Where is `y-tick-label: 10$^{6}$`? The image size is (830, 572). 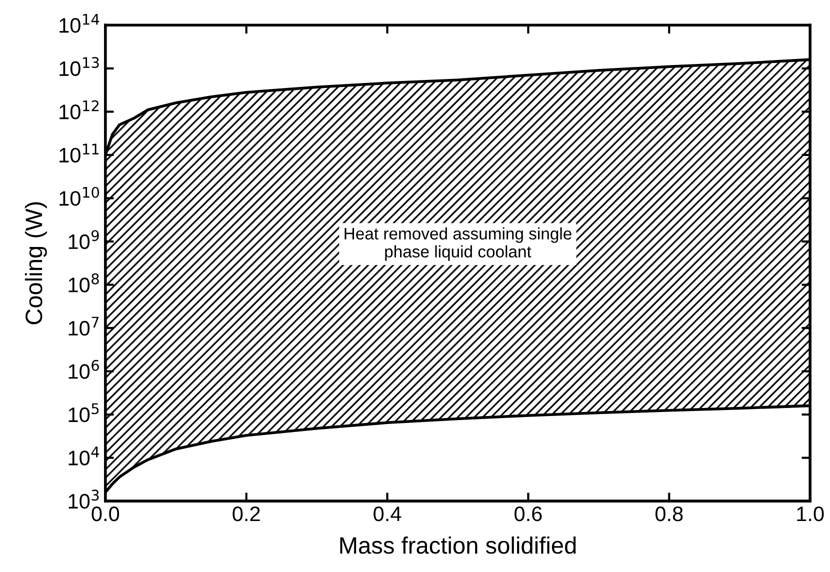 y-tick-label: 10$^{6}$ is located at coordinates (83, 369).